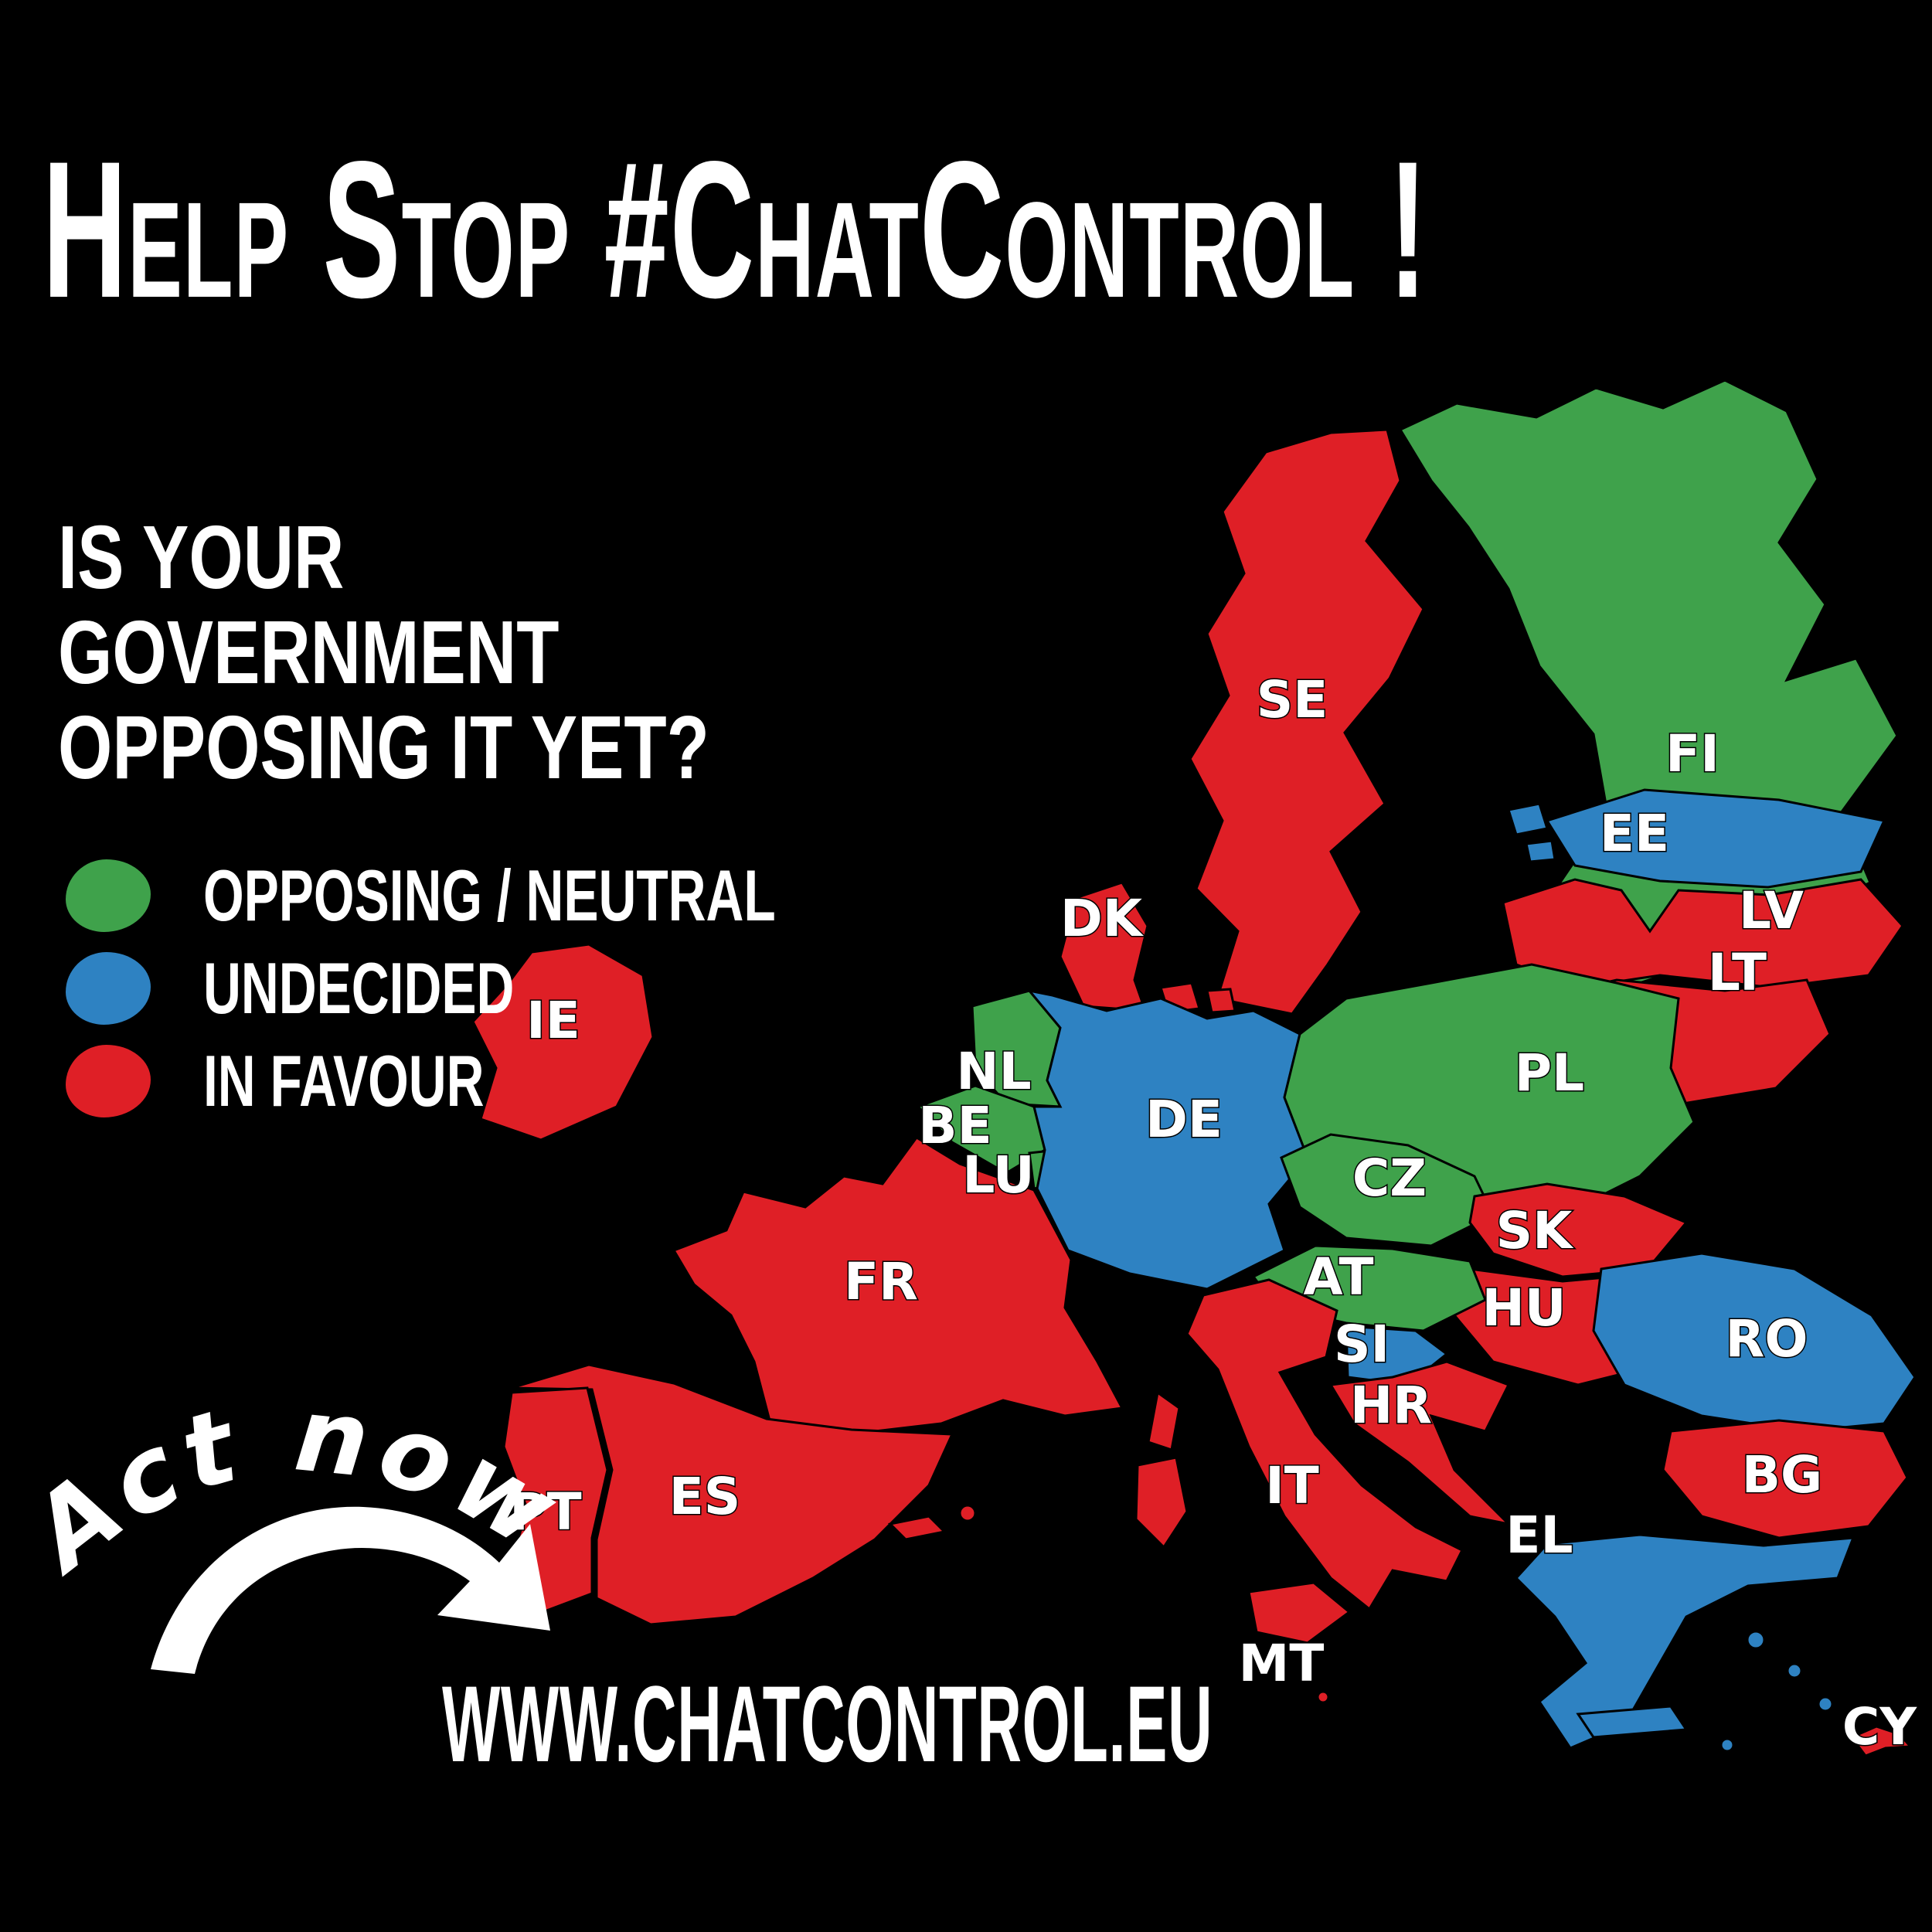 This screenshot has height=1932, width=1932. I want to click on country-HR, so click(1420, 1443).